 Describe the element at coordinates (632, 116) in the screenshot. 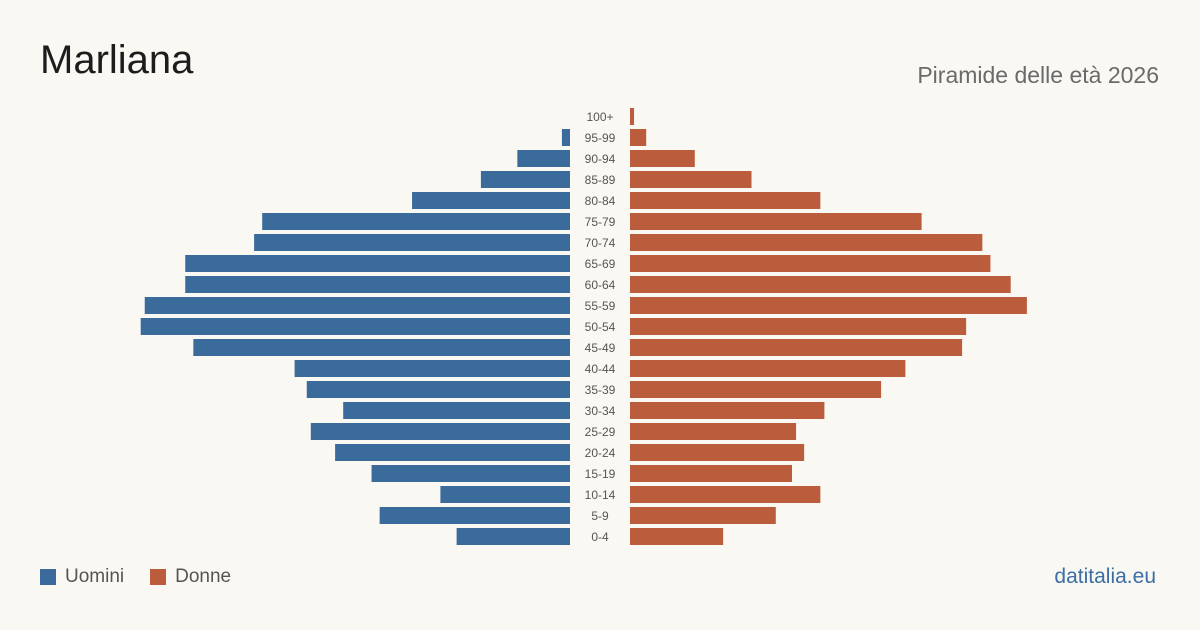

I see `bar-women-100plus` at that location.